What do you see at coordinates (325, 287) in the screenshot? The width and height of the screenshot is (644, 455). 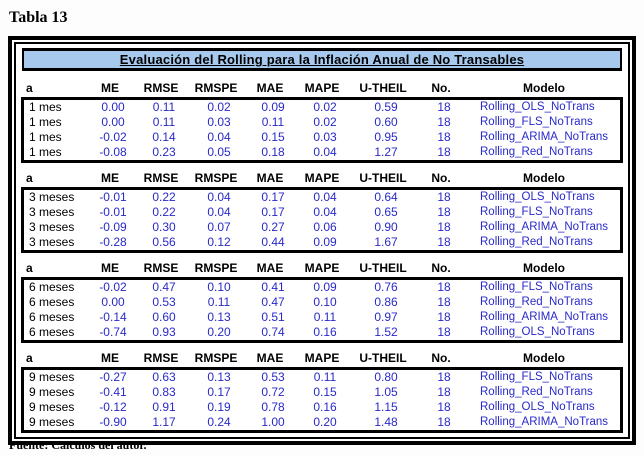 I see `value-cell: 0.09` at bounding box center [325, 287].